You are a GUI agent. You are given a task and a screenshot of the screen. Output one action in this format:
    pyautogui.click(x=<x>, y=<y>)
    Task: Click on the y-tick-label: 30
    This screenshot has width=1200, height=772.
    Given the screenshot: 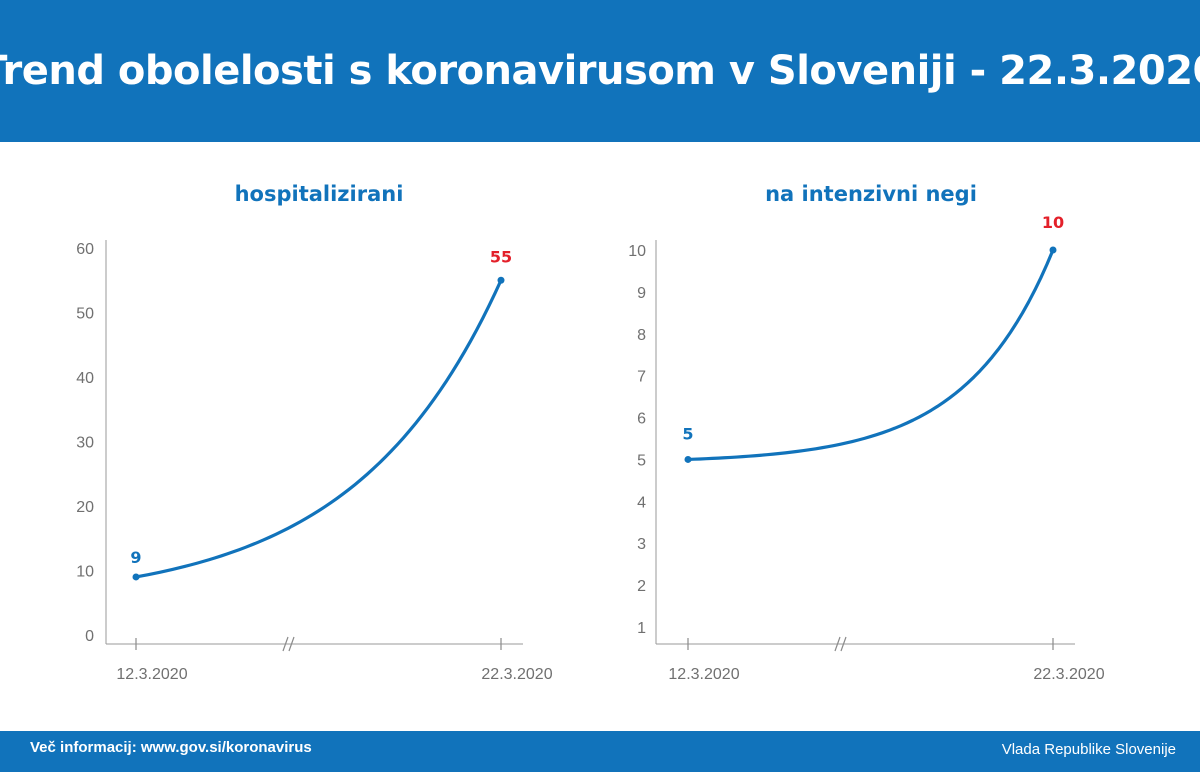 What is the action you would take?
    pyautogui.click(x=85, y=443)
    